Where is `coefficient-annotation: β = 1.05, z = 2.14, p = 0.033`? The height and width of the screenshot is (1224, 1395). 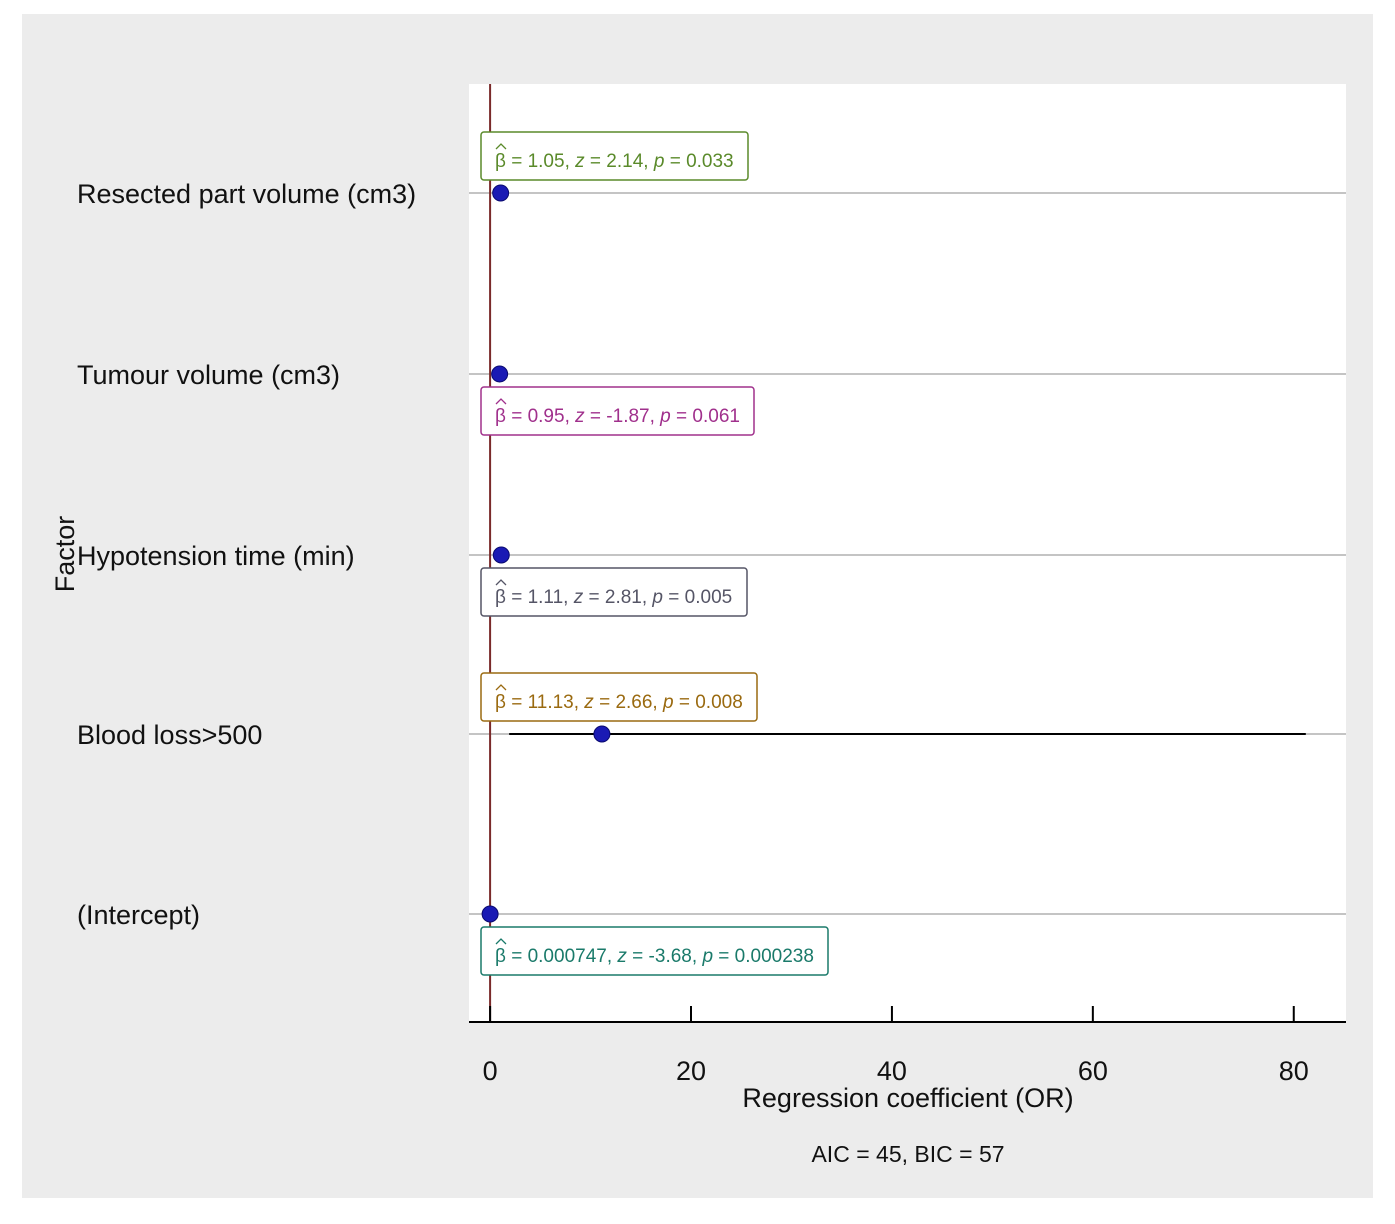
coefficient-annotation: β = 1.05, z = 2.14, p = 0.033 is located at coordinates (614, 156).